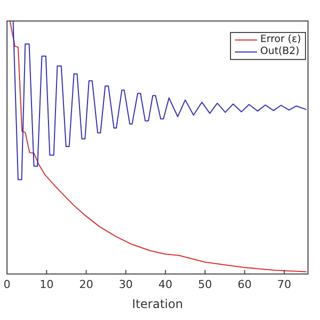 This screenshot has height=320, width=320. I want to click on x-tick-label: 50, so click(205, 284).